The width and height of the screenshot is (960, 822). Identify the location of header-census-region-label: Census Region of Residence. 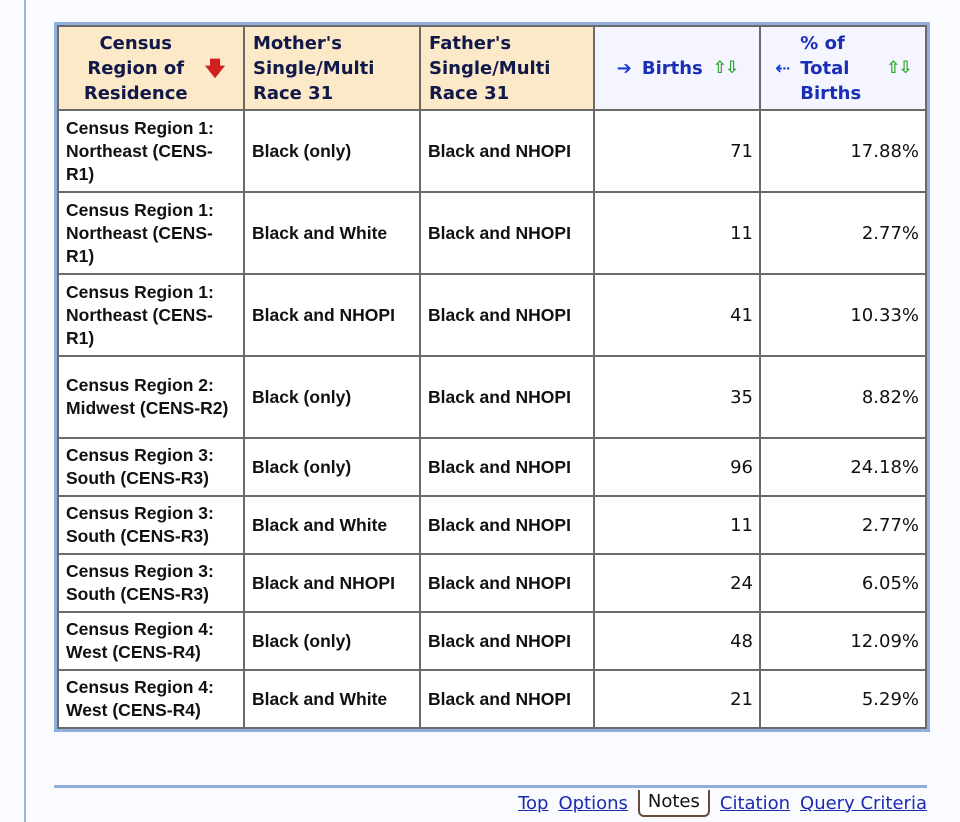
(135, 68).